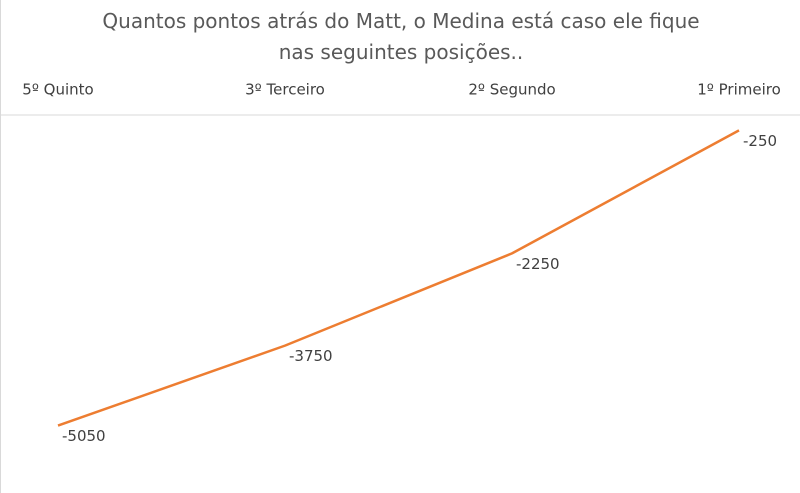  Describe the element at coordinates (84, 436) in the screenshot. I see `data-label: -5050` at that location.